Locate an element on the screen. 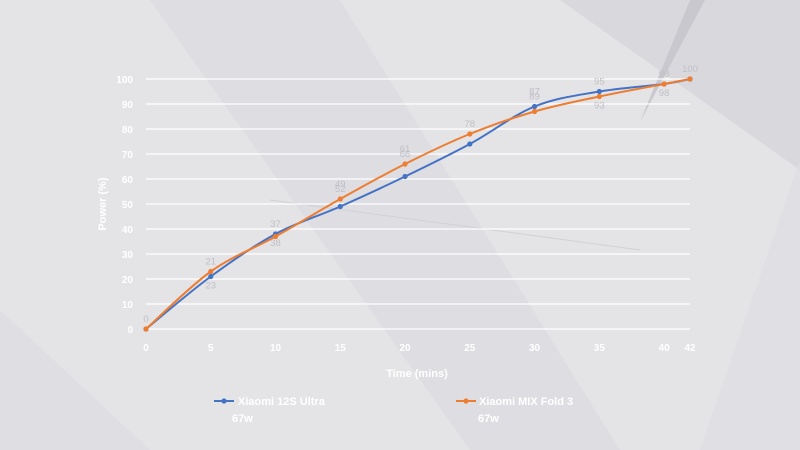 Image resolution: width=800 pixels, height=450 pixels. x-tick-label: 20 is located at coordinates (405, 348).